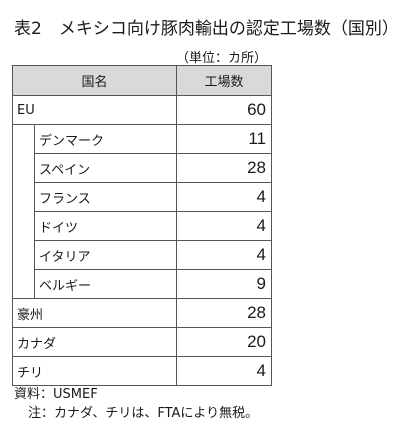 The width and height of the screenshot is (412, 437). I want to click on table-row: カナダ 20, so click(142, 342).